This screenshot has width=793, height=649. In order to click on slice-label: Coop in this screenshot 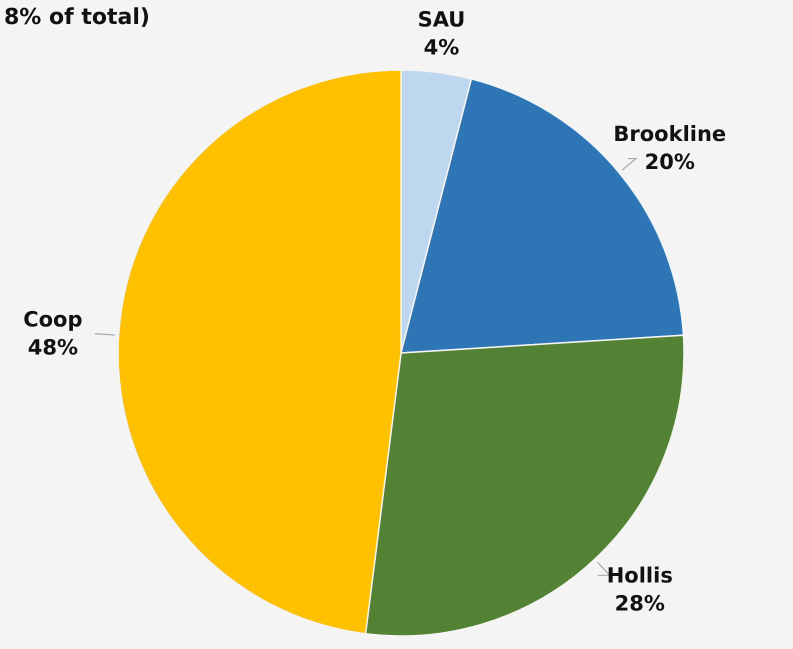, I will do `click(53, 320)`.